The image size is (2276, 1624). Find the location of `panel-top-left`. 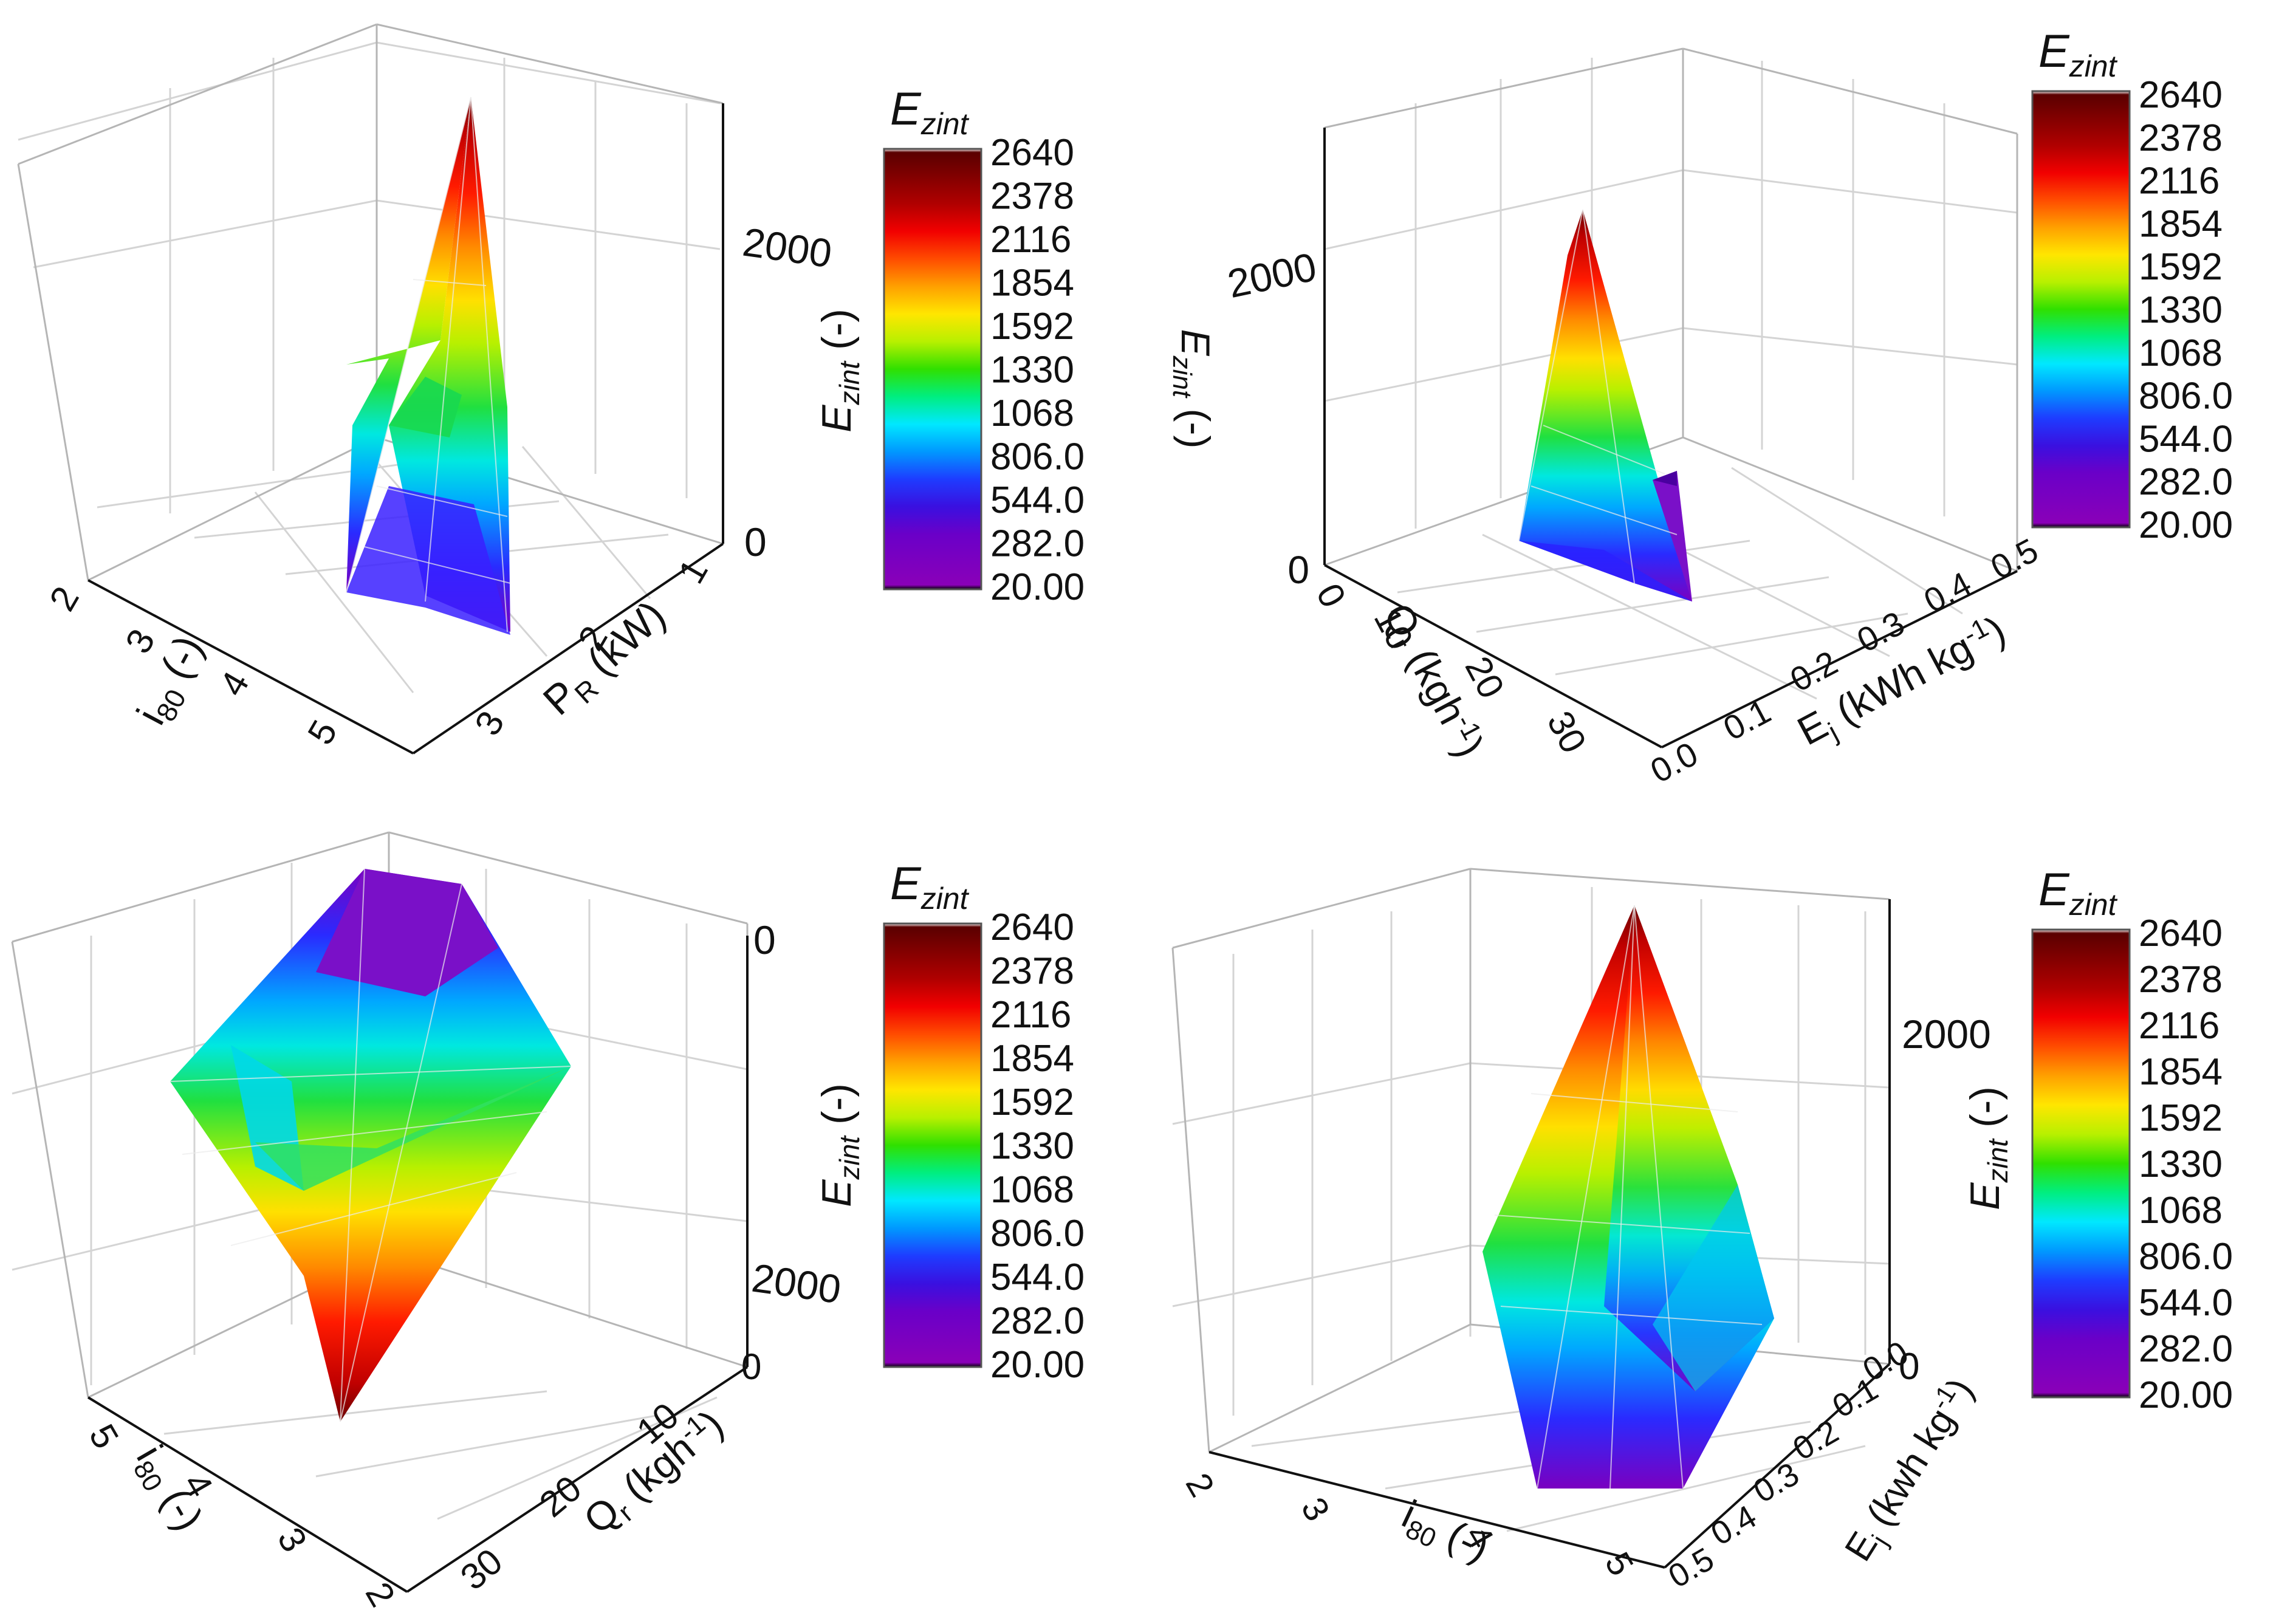

panel-top-left is located at coordinates (370, 389).